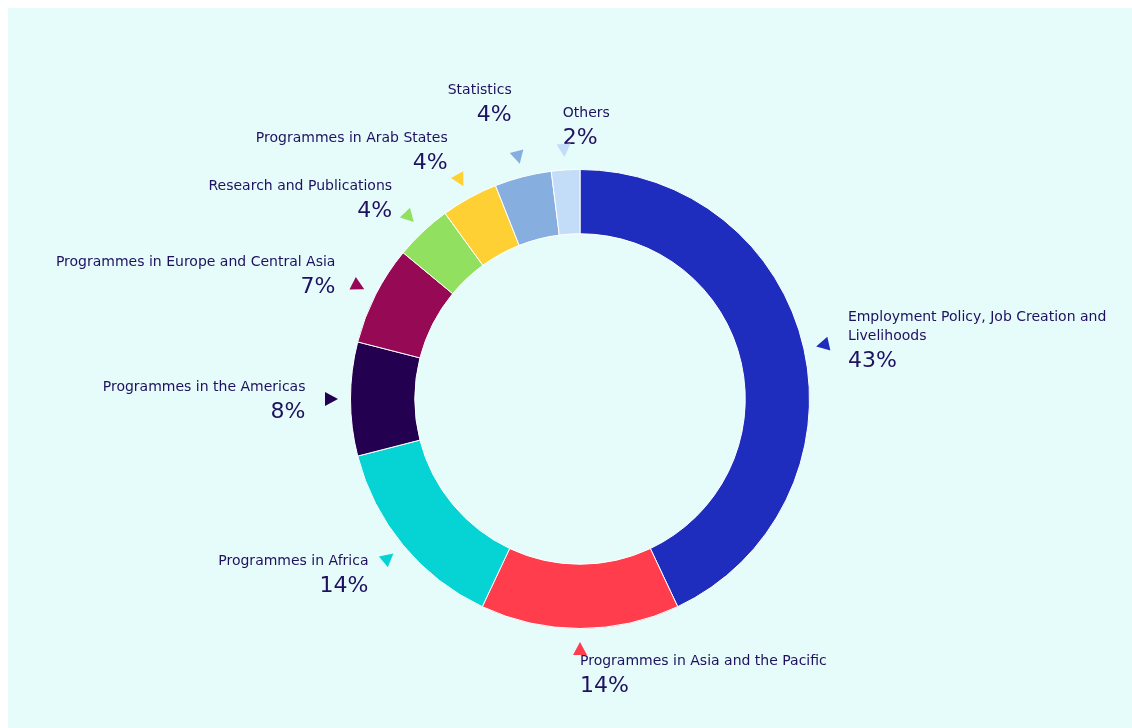  I want to click on data-label: 43%, so click(872, 360).